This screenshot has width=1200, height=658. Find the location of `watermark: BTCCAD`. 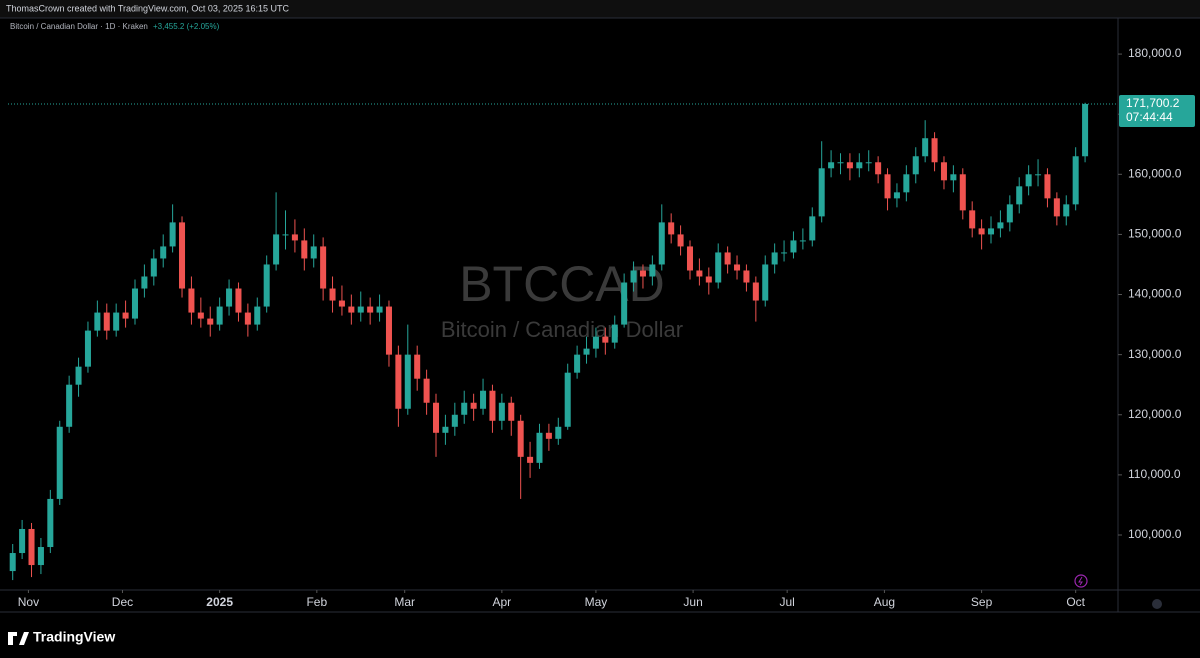

watermark: BTCCAD is located at coordinates (562, 284).